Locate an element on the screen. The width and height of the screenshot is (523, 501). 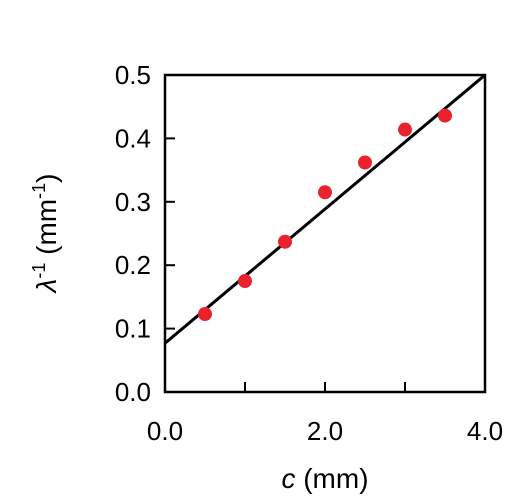
y-tick-label: 0.3 is located at coordinates (133, 202).